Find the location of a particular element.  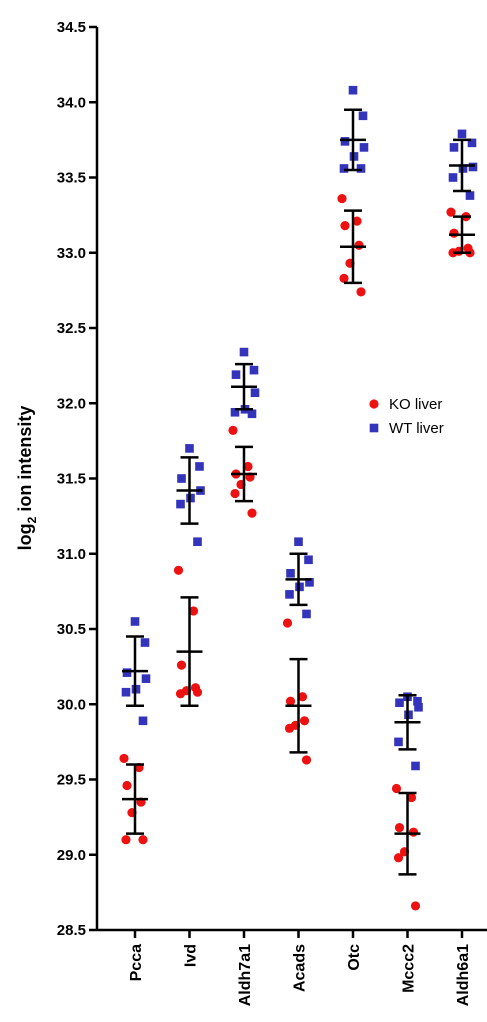

y-tick-label: 30.0 is located at coordinates (71, 704).